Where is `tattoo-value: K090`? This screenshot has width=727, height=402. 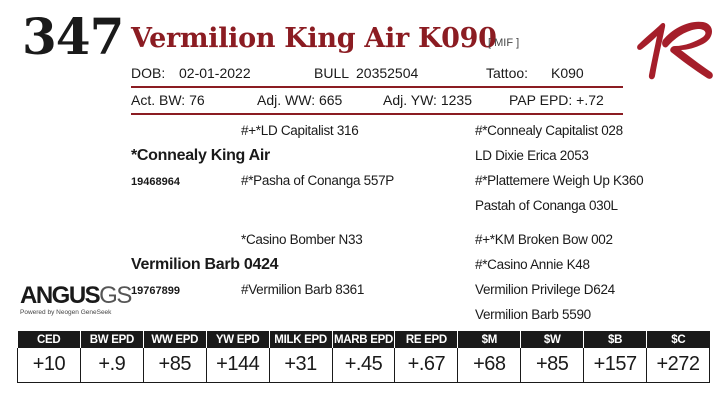 tattoo-value: K090 is located at coordinates (567, 73).